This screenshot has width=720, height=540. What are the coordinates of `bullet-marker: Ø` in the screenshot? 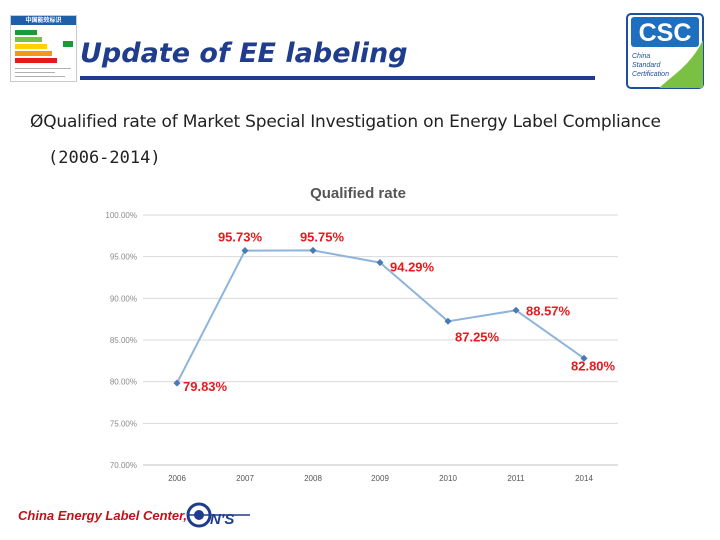 It's located at (37, 122).